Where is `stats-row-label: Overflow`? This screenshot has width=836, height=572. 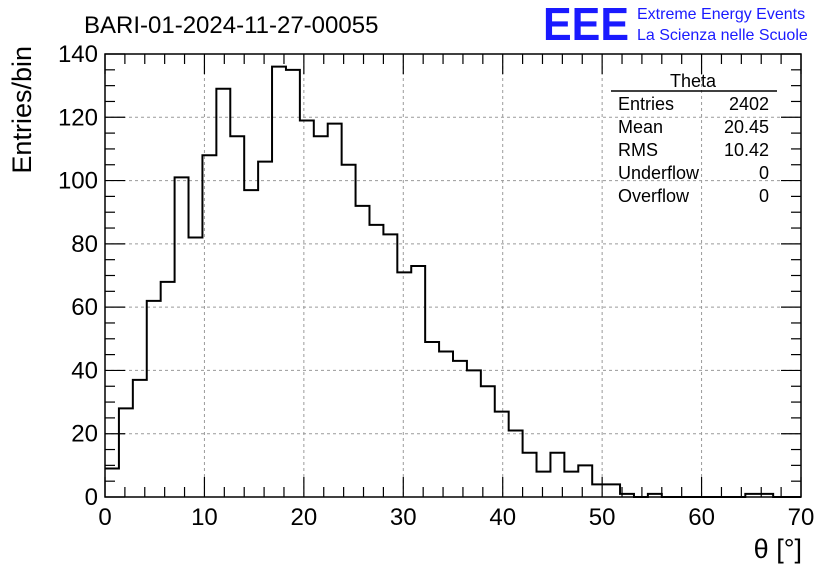 stats-row-label: Overflow is located at coordinates (654, 196).